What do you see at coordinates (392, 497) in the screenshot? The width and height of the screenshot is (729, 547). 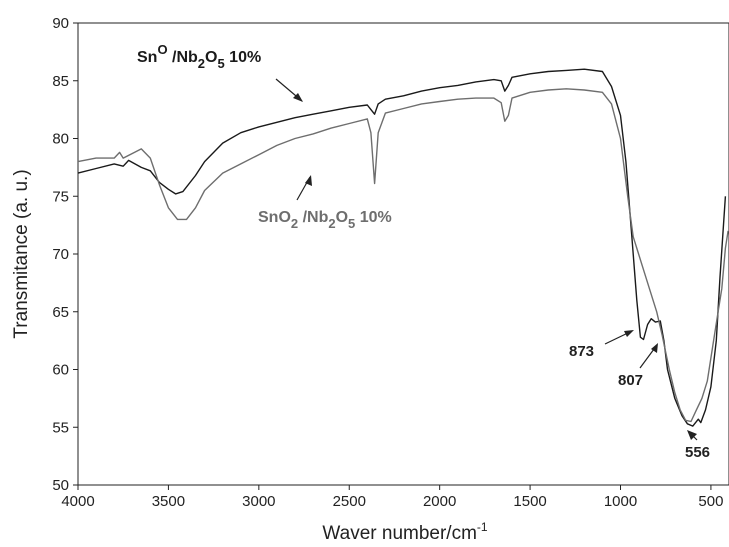 I see `x-axis-ticks: 4000 3500 3000 2500 2000 1500 1000 500` at bounding box center [392, 497].